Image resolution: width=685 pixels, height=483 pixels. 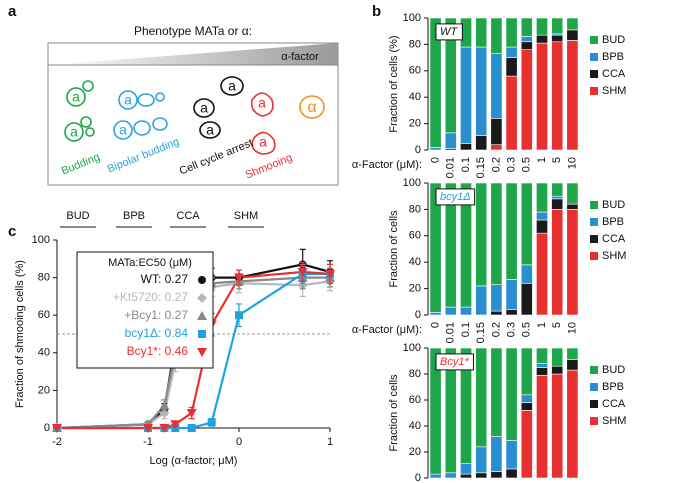 I want to click on x-tick-label: -1, so click(x=148, y=442).